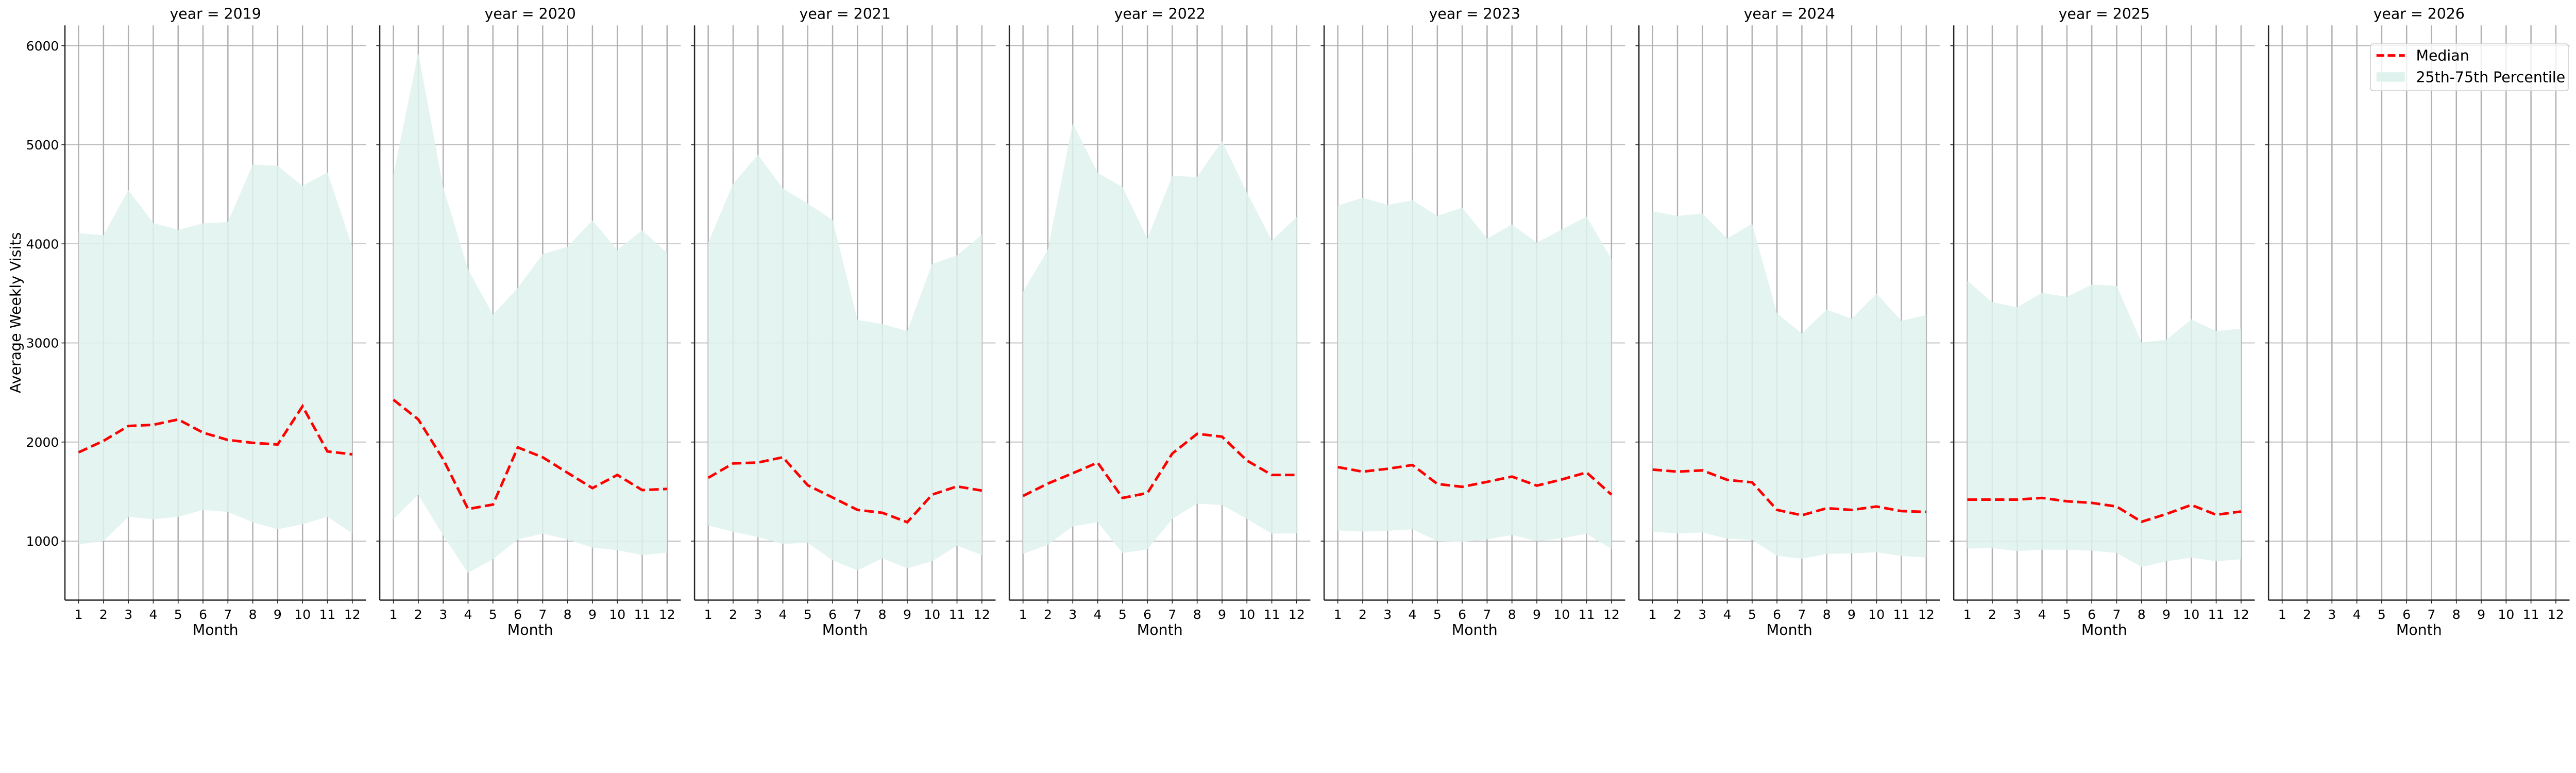 The height and width of the screenshot is (773, 2576). Describe the element at coordinates (1789, 14) in the screenshot. I see `facet-title: year = 2024` at that location.